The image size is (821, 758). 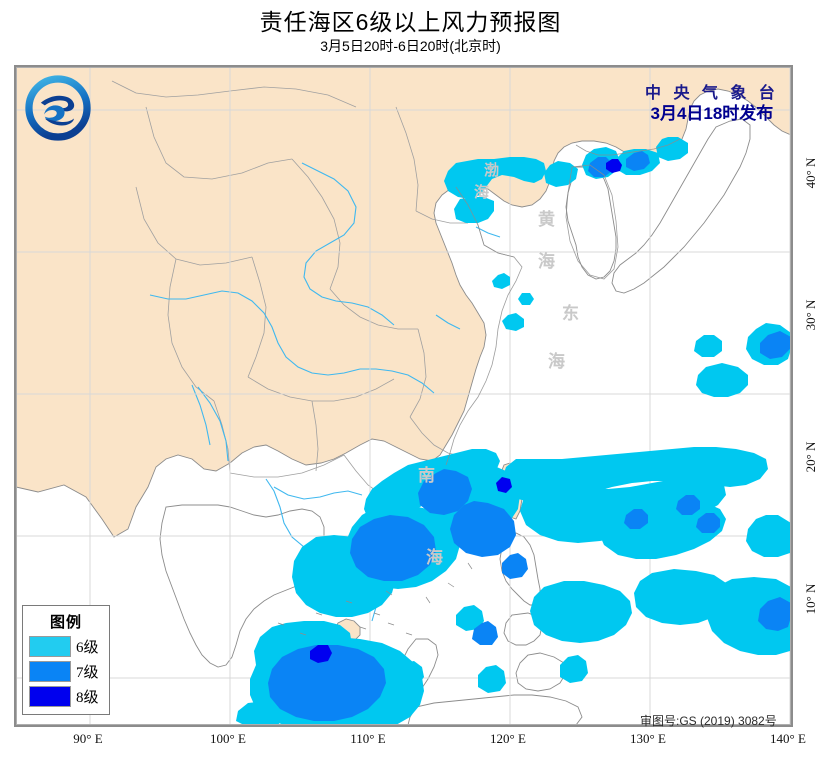 I want to click on landmass-indochina, so click(x=242, y=586).